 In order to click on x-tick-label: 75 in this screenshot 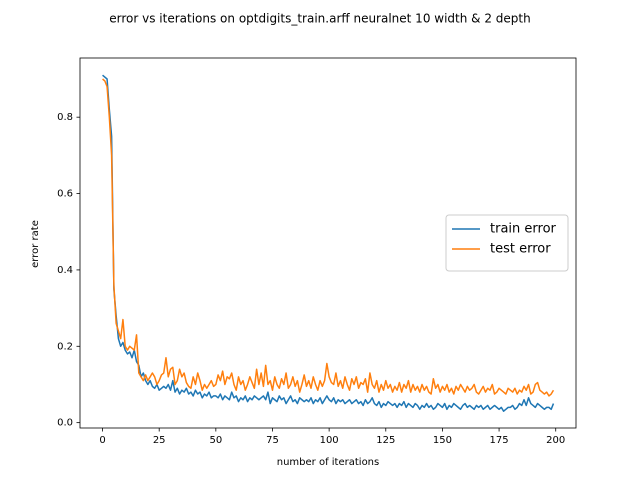, I will do `click(272, 440)`.